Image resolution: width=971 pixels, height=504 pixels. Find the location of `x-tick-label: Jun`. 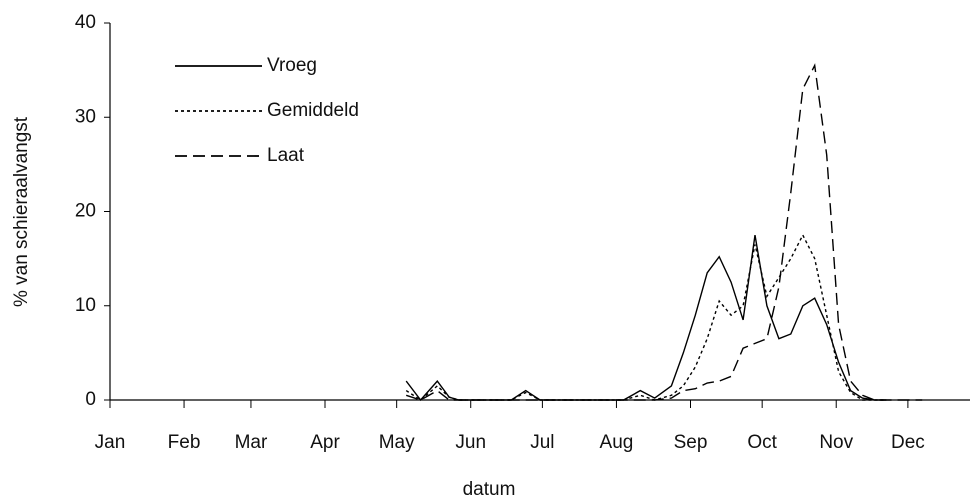

x-tick-label: Jun is located at coordinates (470, 442).